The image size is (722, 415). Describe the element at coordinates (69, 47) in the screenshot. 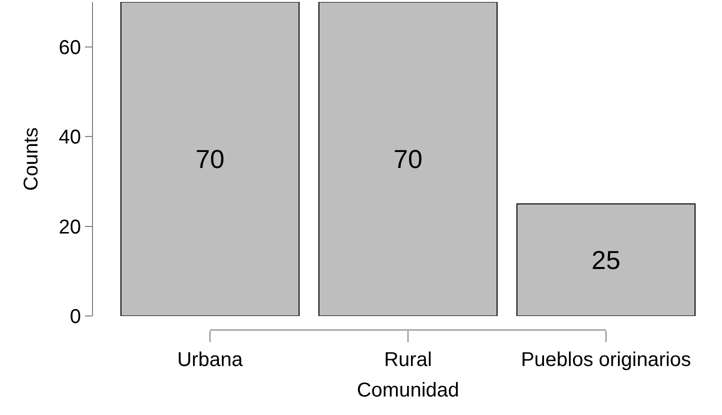

I see `y-tick-label: 60` at that location.